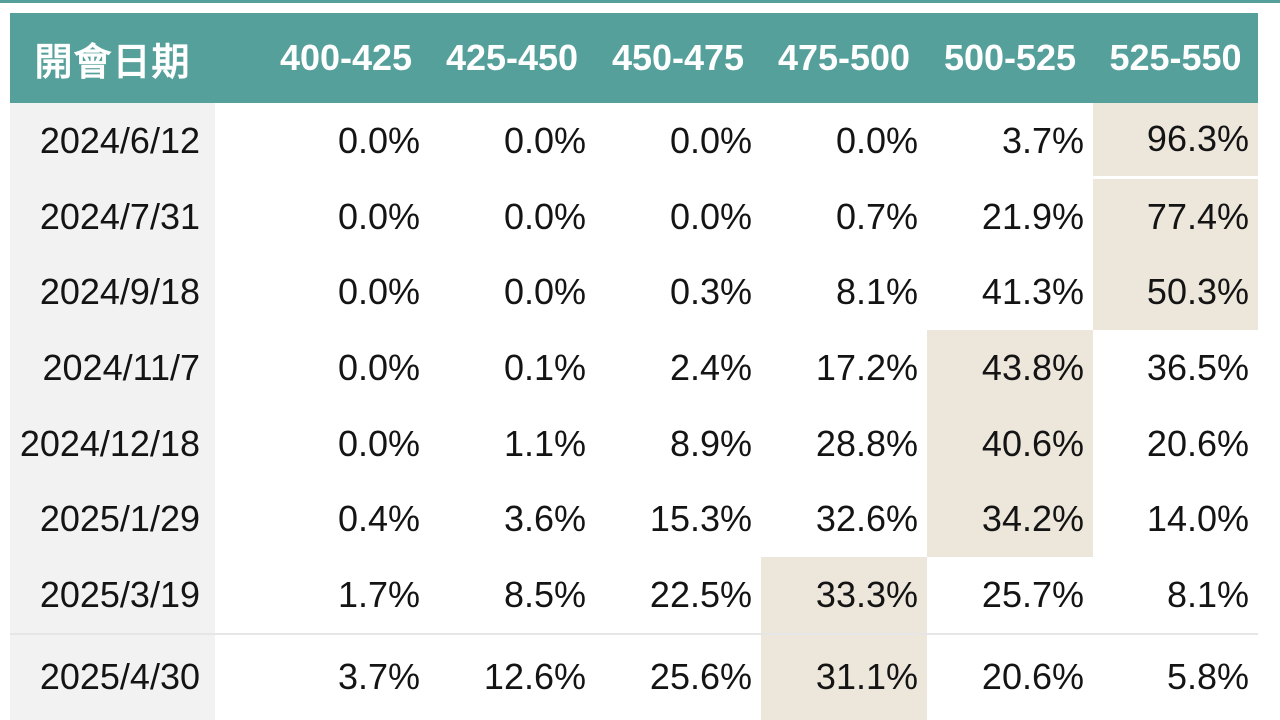 The image size is (1280, 720). Describe the element at coordinates (844, 595) in the screenshot. I see `highlighted-value-cell: 33.3%` at that location.